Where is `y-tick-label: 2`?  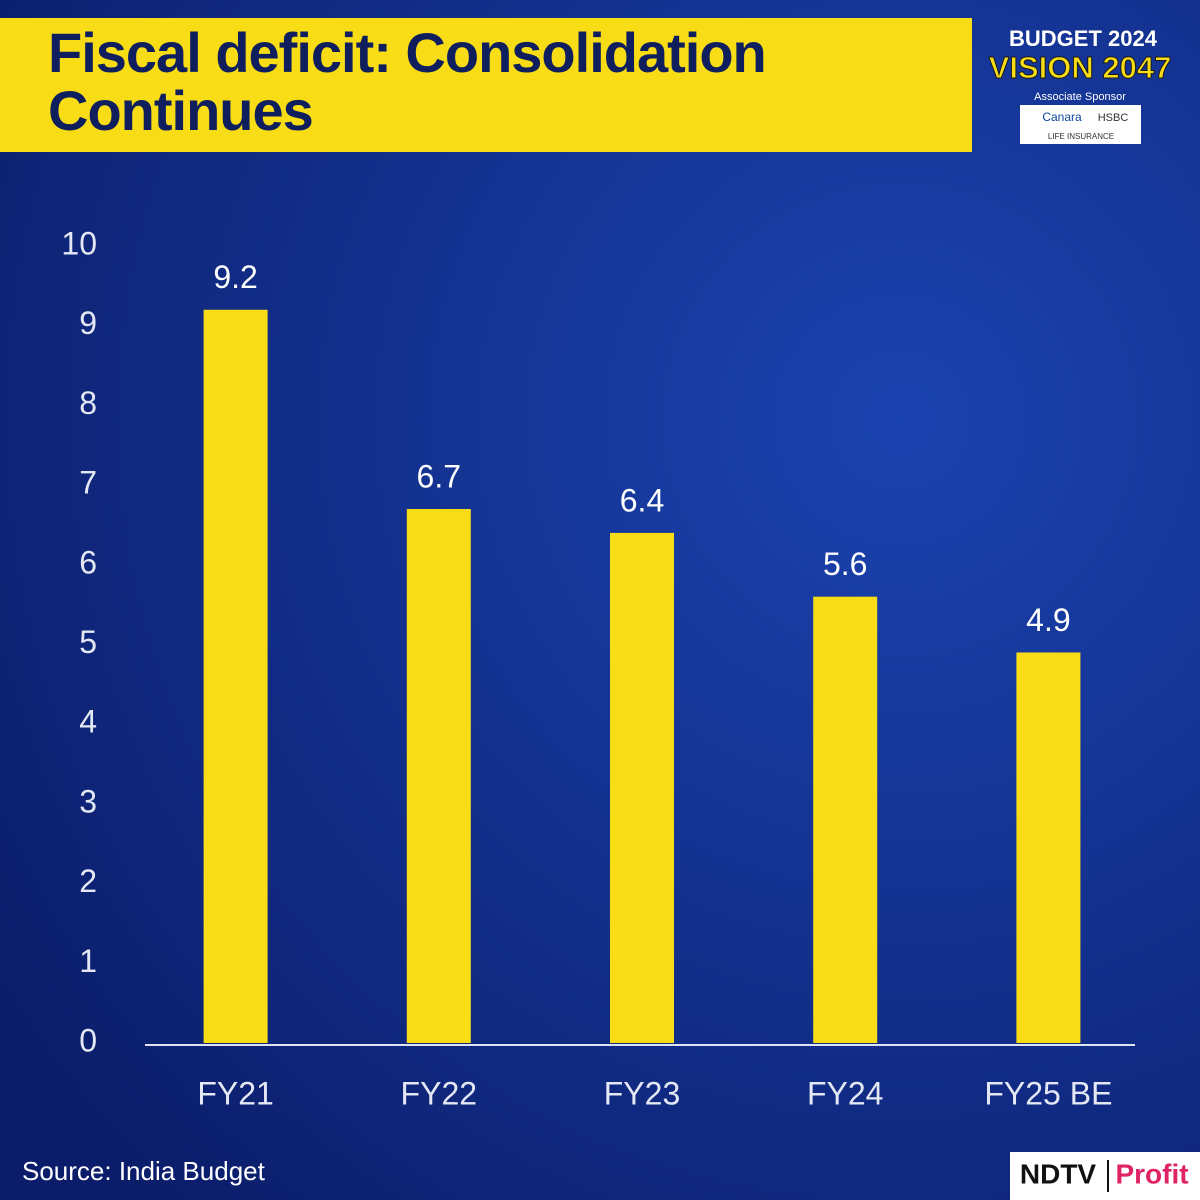 y-tick-label: 2 is located at coordinates (88, 881).